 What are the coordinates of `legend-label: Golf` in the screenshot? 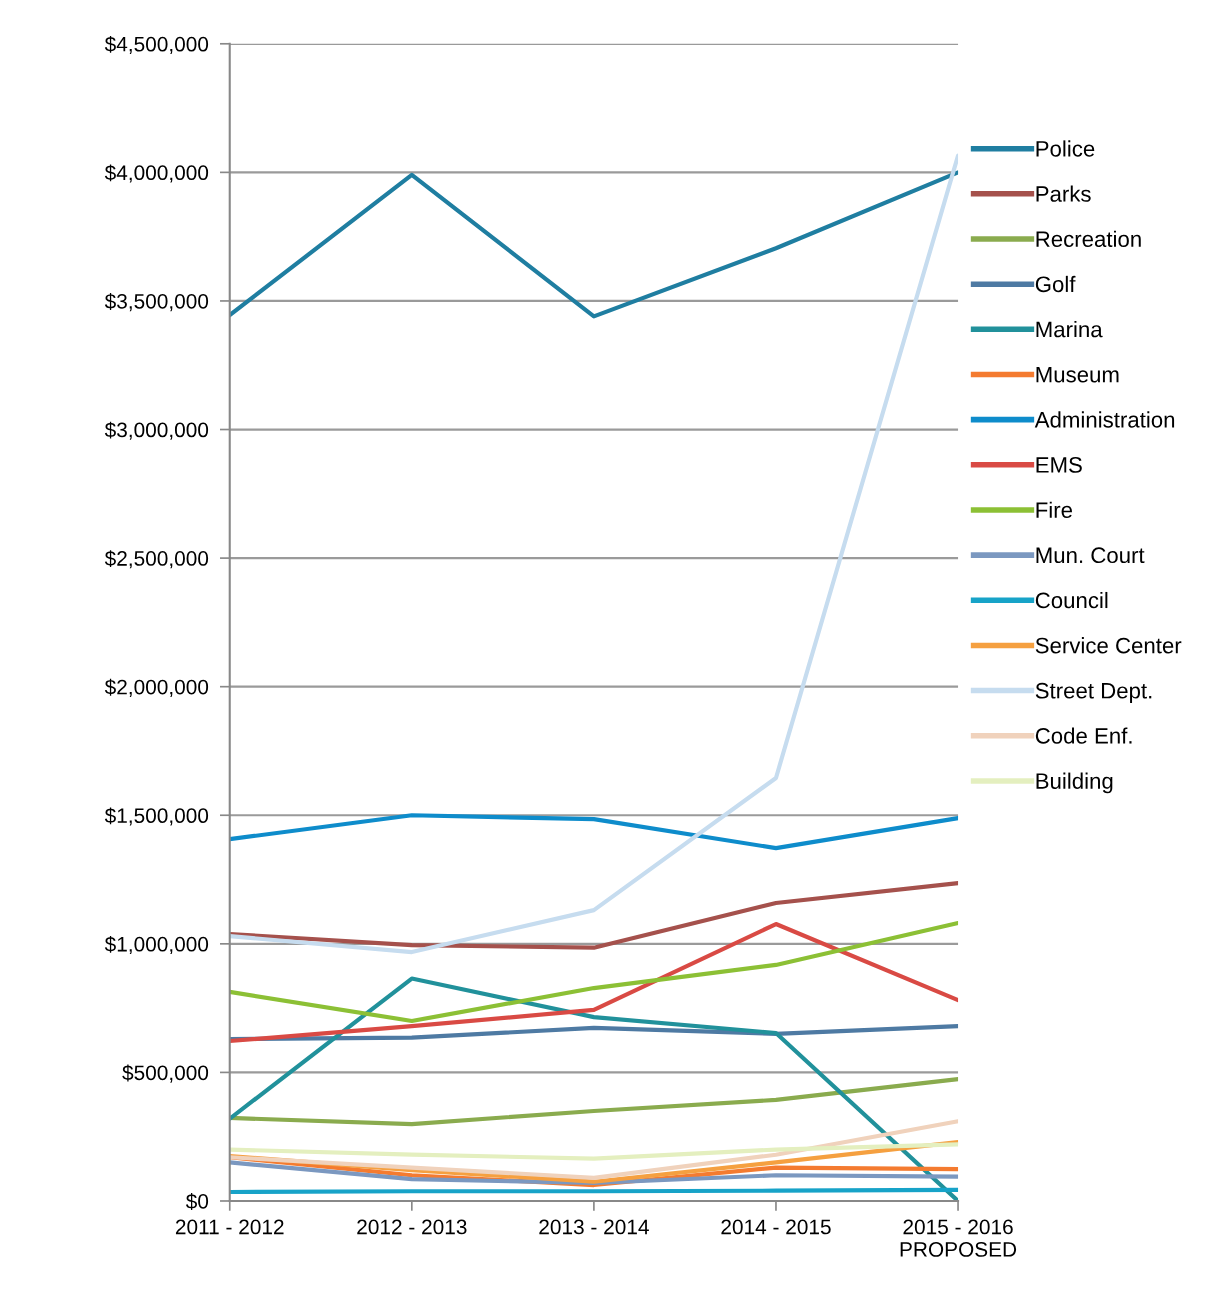 It's located at (1055, 284).